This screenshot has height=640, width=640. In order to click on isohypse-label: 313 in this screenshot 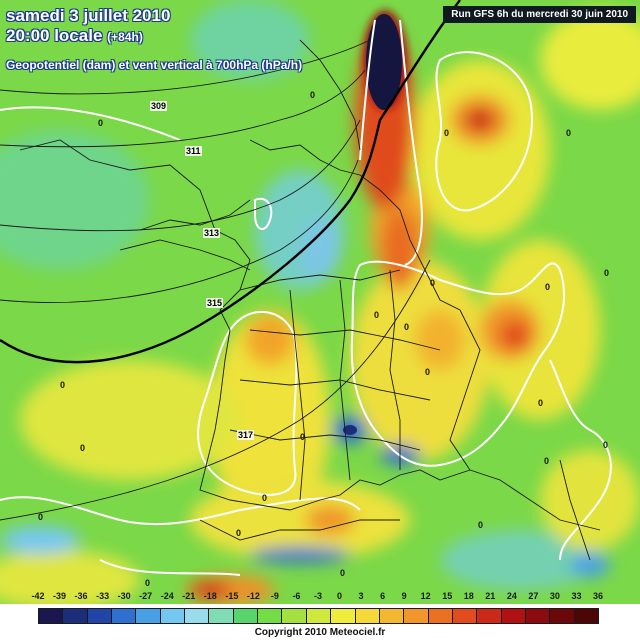, I will do `click(212, 233)`.